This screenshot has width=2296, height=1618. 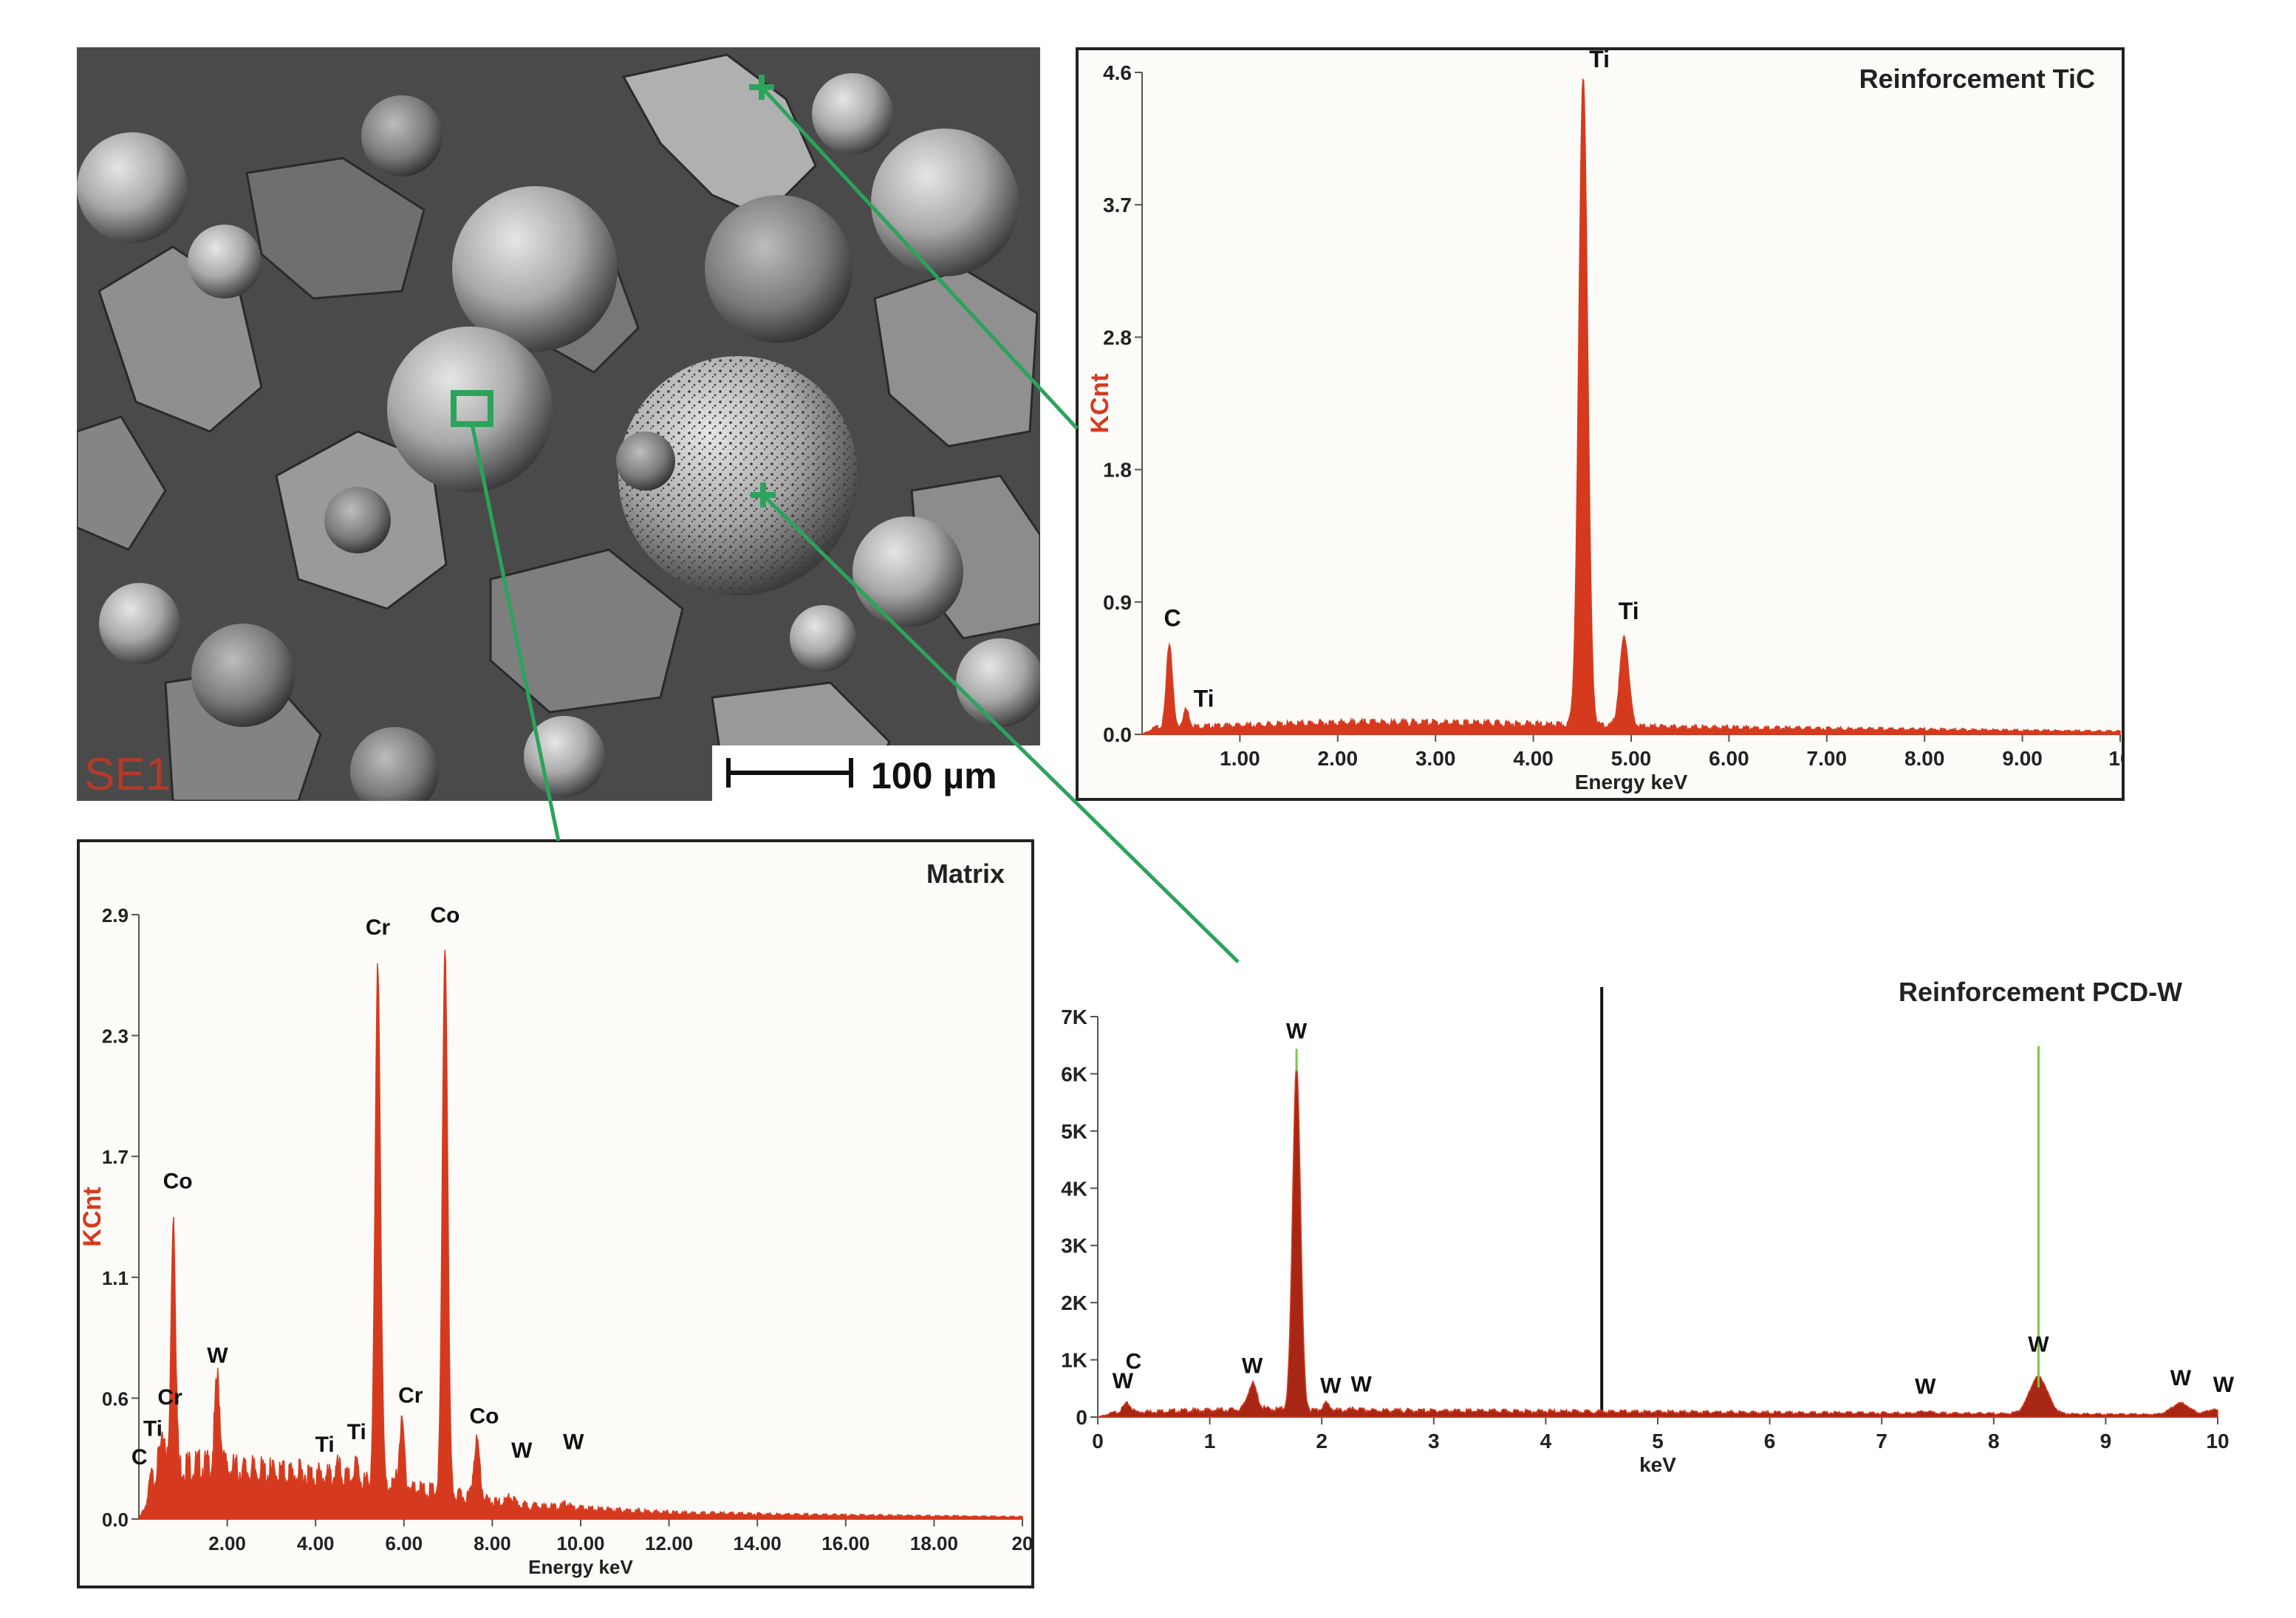 What do you see at coordinates (669, 1543) in the screenshot?
I see `x-tick-label: 12.00` at bounding box center [669, 1543].